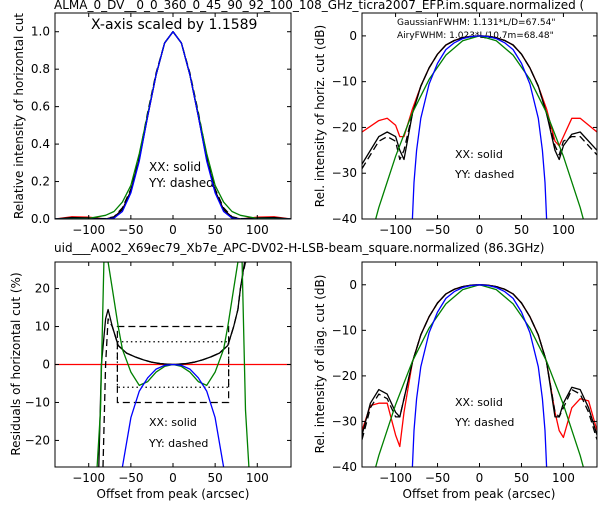 The height and width of the screenshot is (511, 607). Describe the element at coordinates (19, 116) in the screenshot. I see `tl-ylabel: Relative intensity of horizontal cut` at that location.